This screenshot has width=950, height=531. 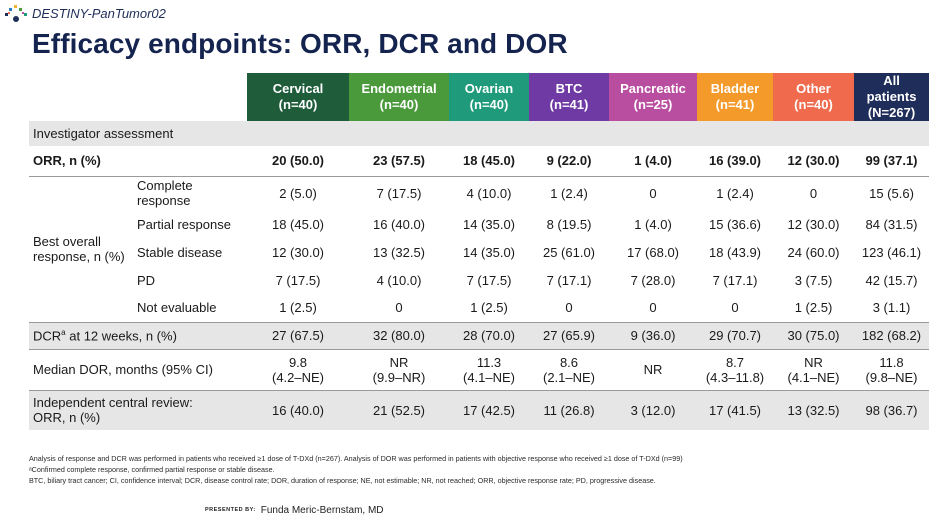 What do you see at coordinates (569, 88) in the screenshot?
I see `column-name: BTC` at bounding box center [569, 88].